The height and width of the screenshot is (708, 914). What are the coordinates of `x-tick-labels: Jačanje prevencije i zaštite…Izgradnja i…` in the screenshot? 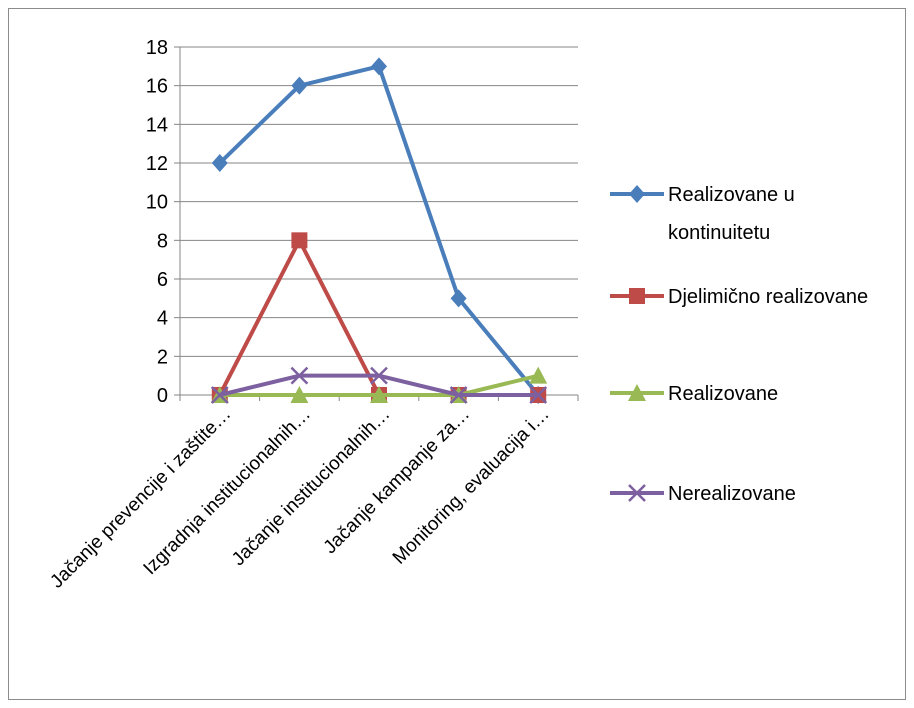 It's located at (299, 498).